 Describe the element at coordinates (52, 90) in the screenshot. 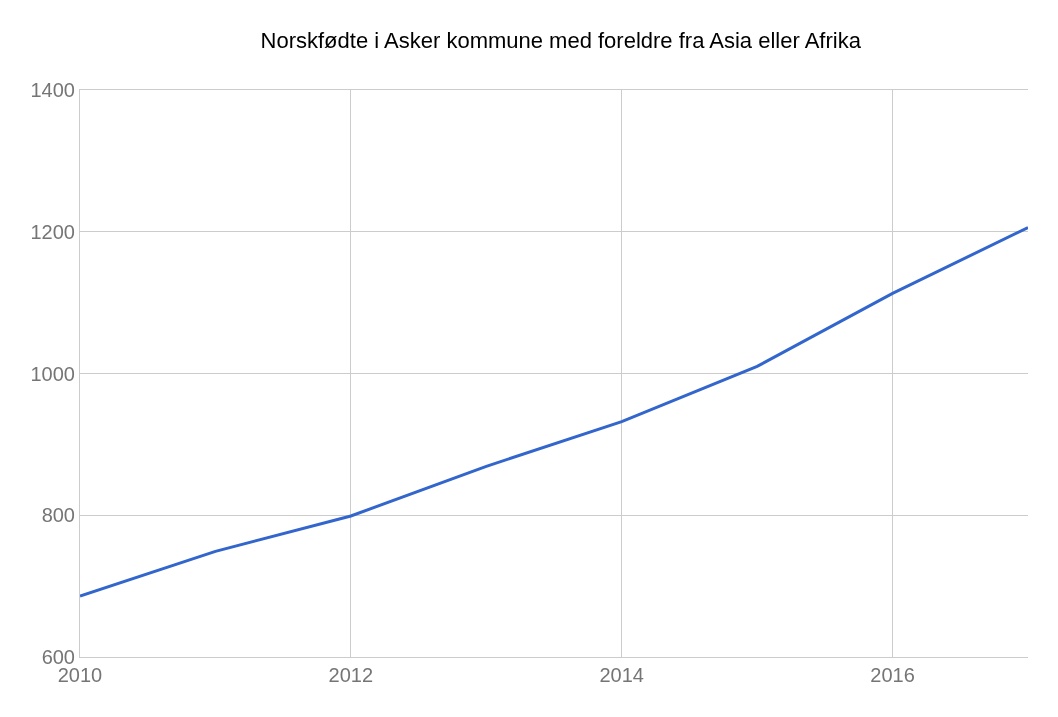

I see `y-tick-label: 1400` at that location.